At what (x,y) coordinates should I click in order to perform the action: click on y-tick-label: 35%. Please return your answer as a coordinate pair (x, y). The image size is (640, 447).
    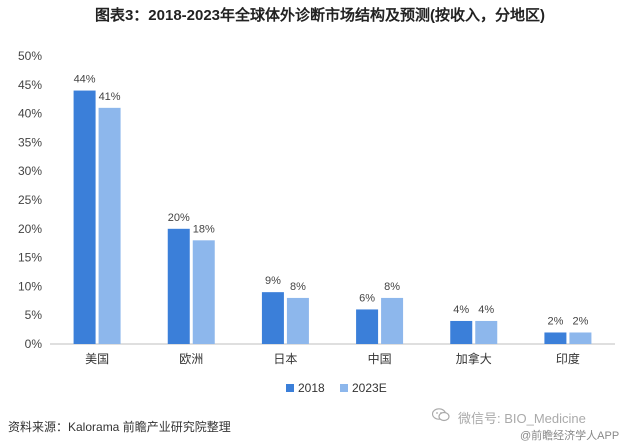
    Looking at the image, I should click on (30, 142).